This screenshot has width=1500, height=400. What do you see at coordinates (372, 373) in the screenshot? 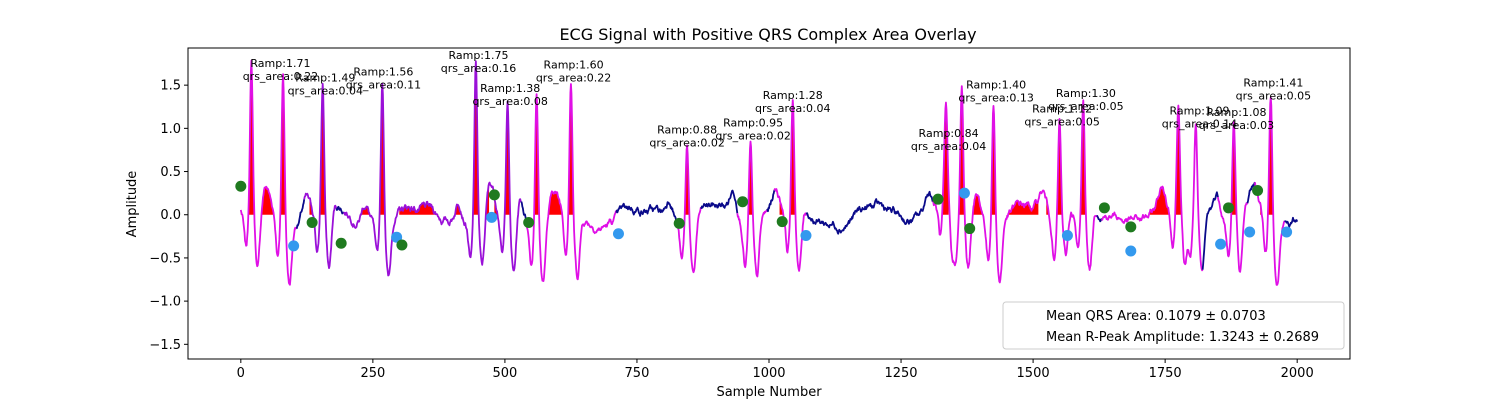
I see `x-tick-label: 250` at bounding box center [372, 373].